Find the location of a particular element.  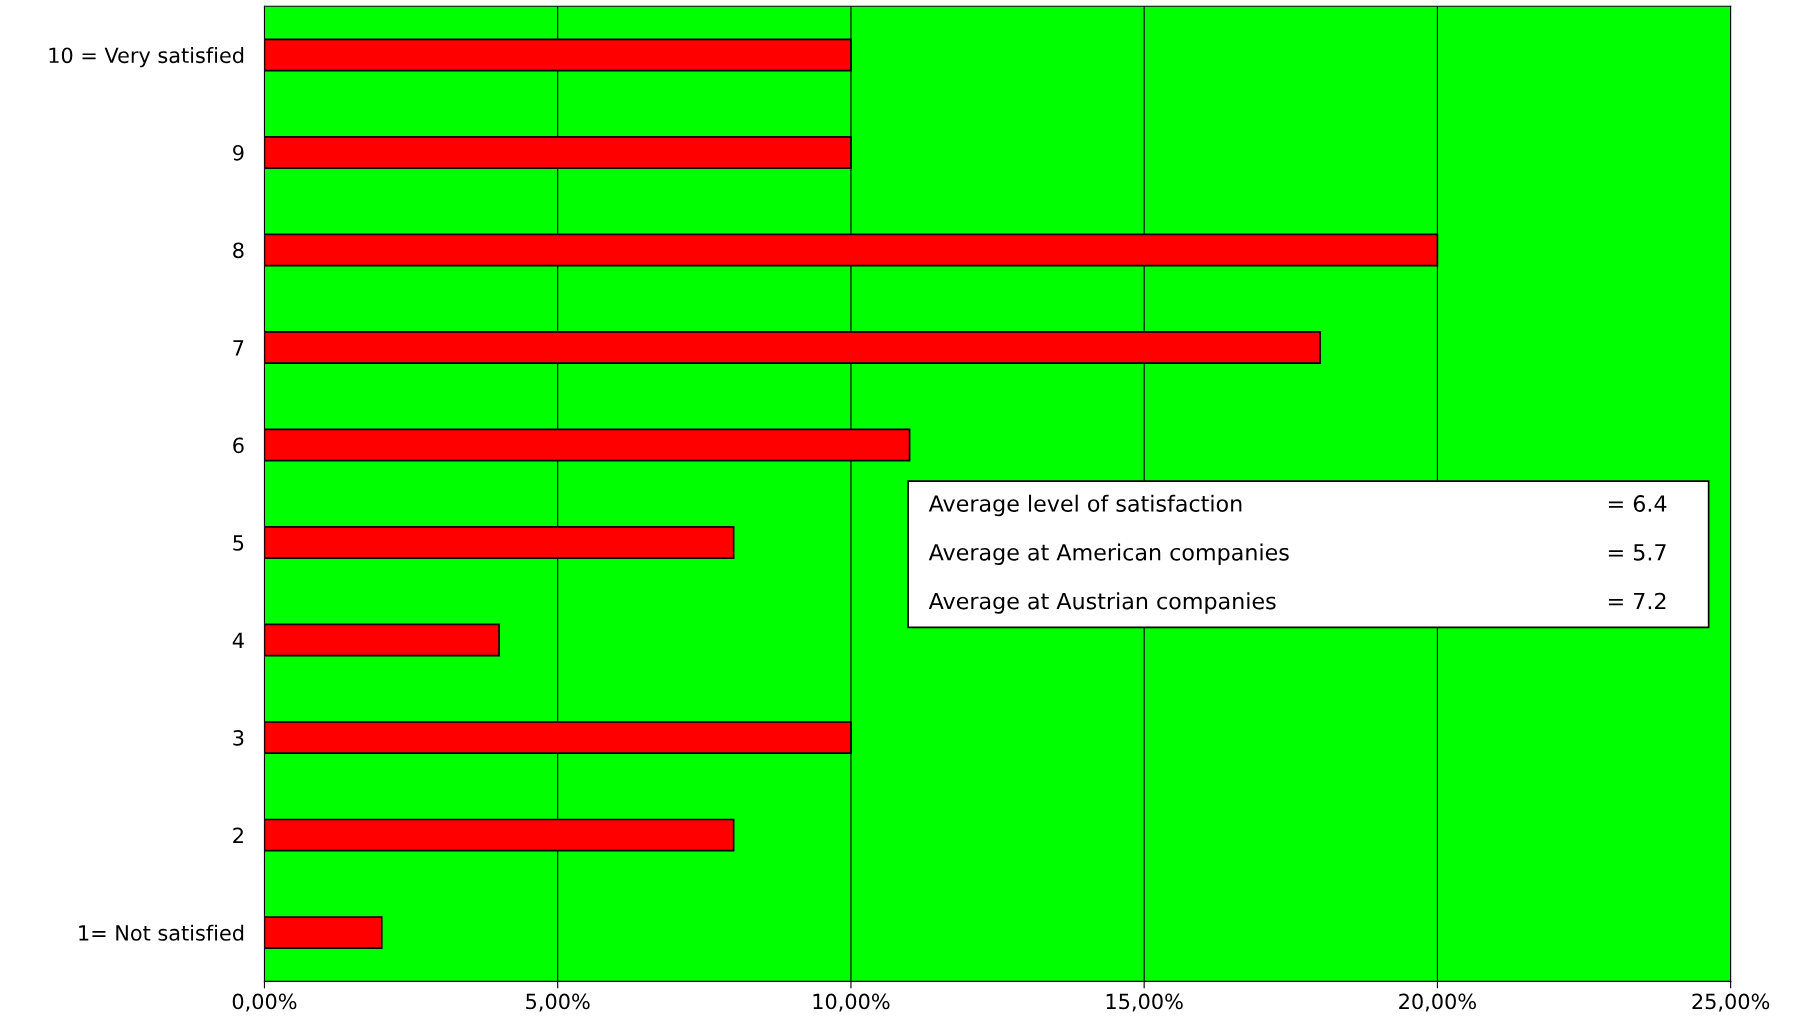

x-tick-label: 5,00% is located at coordinates (558, 1002).